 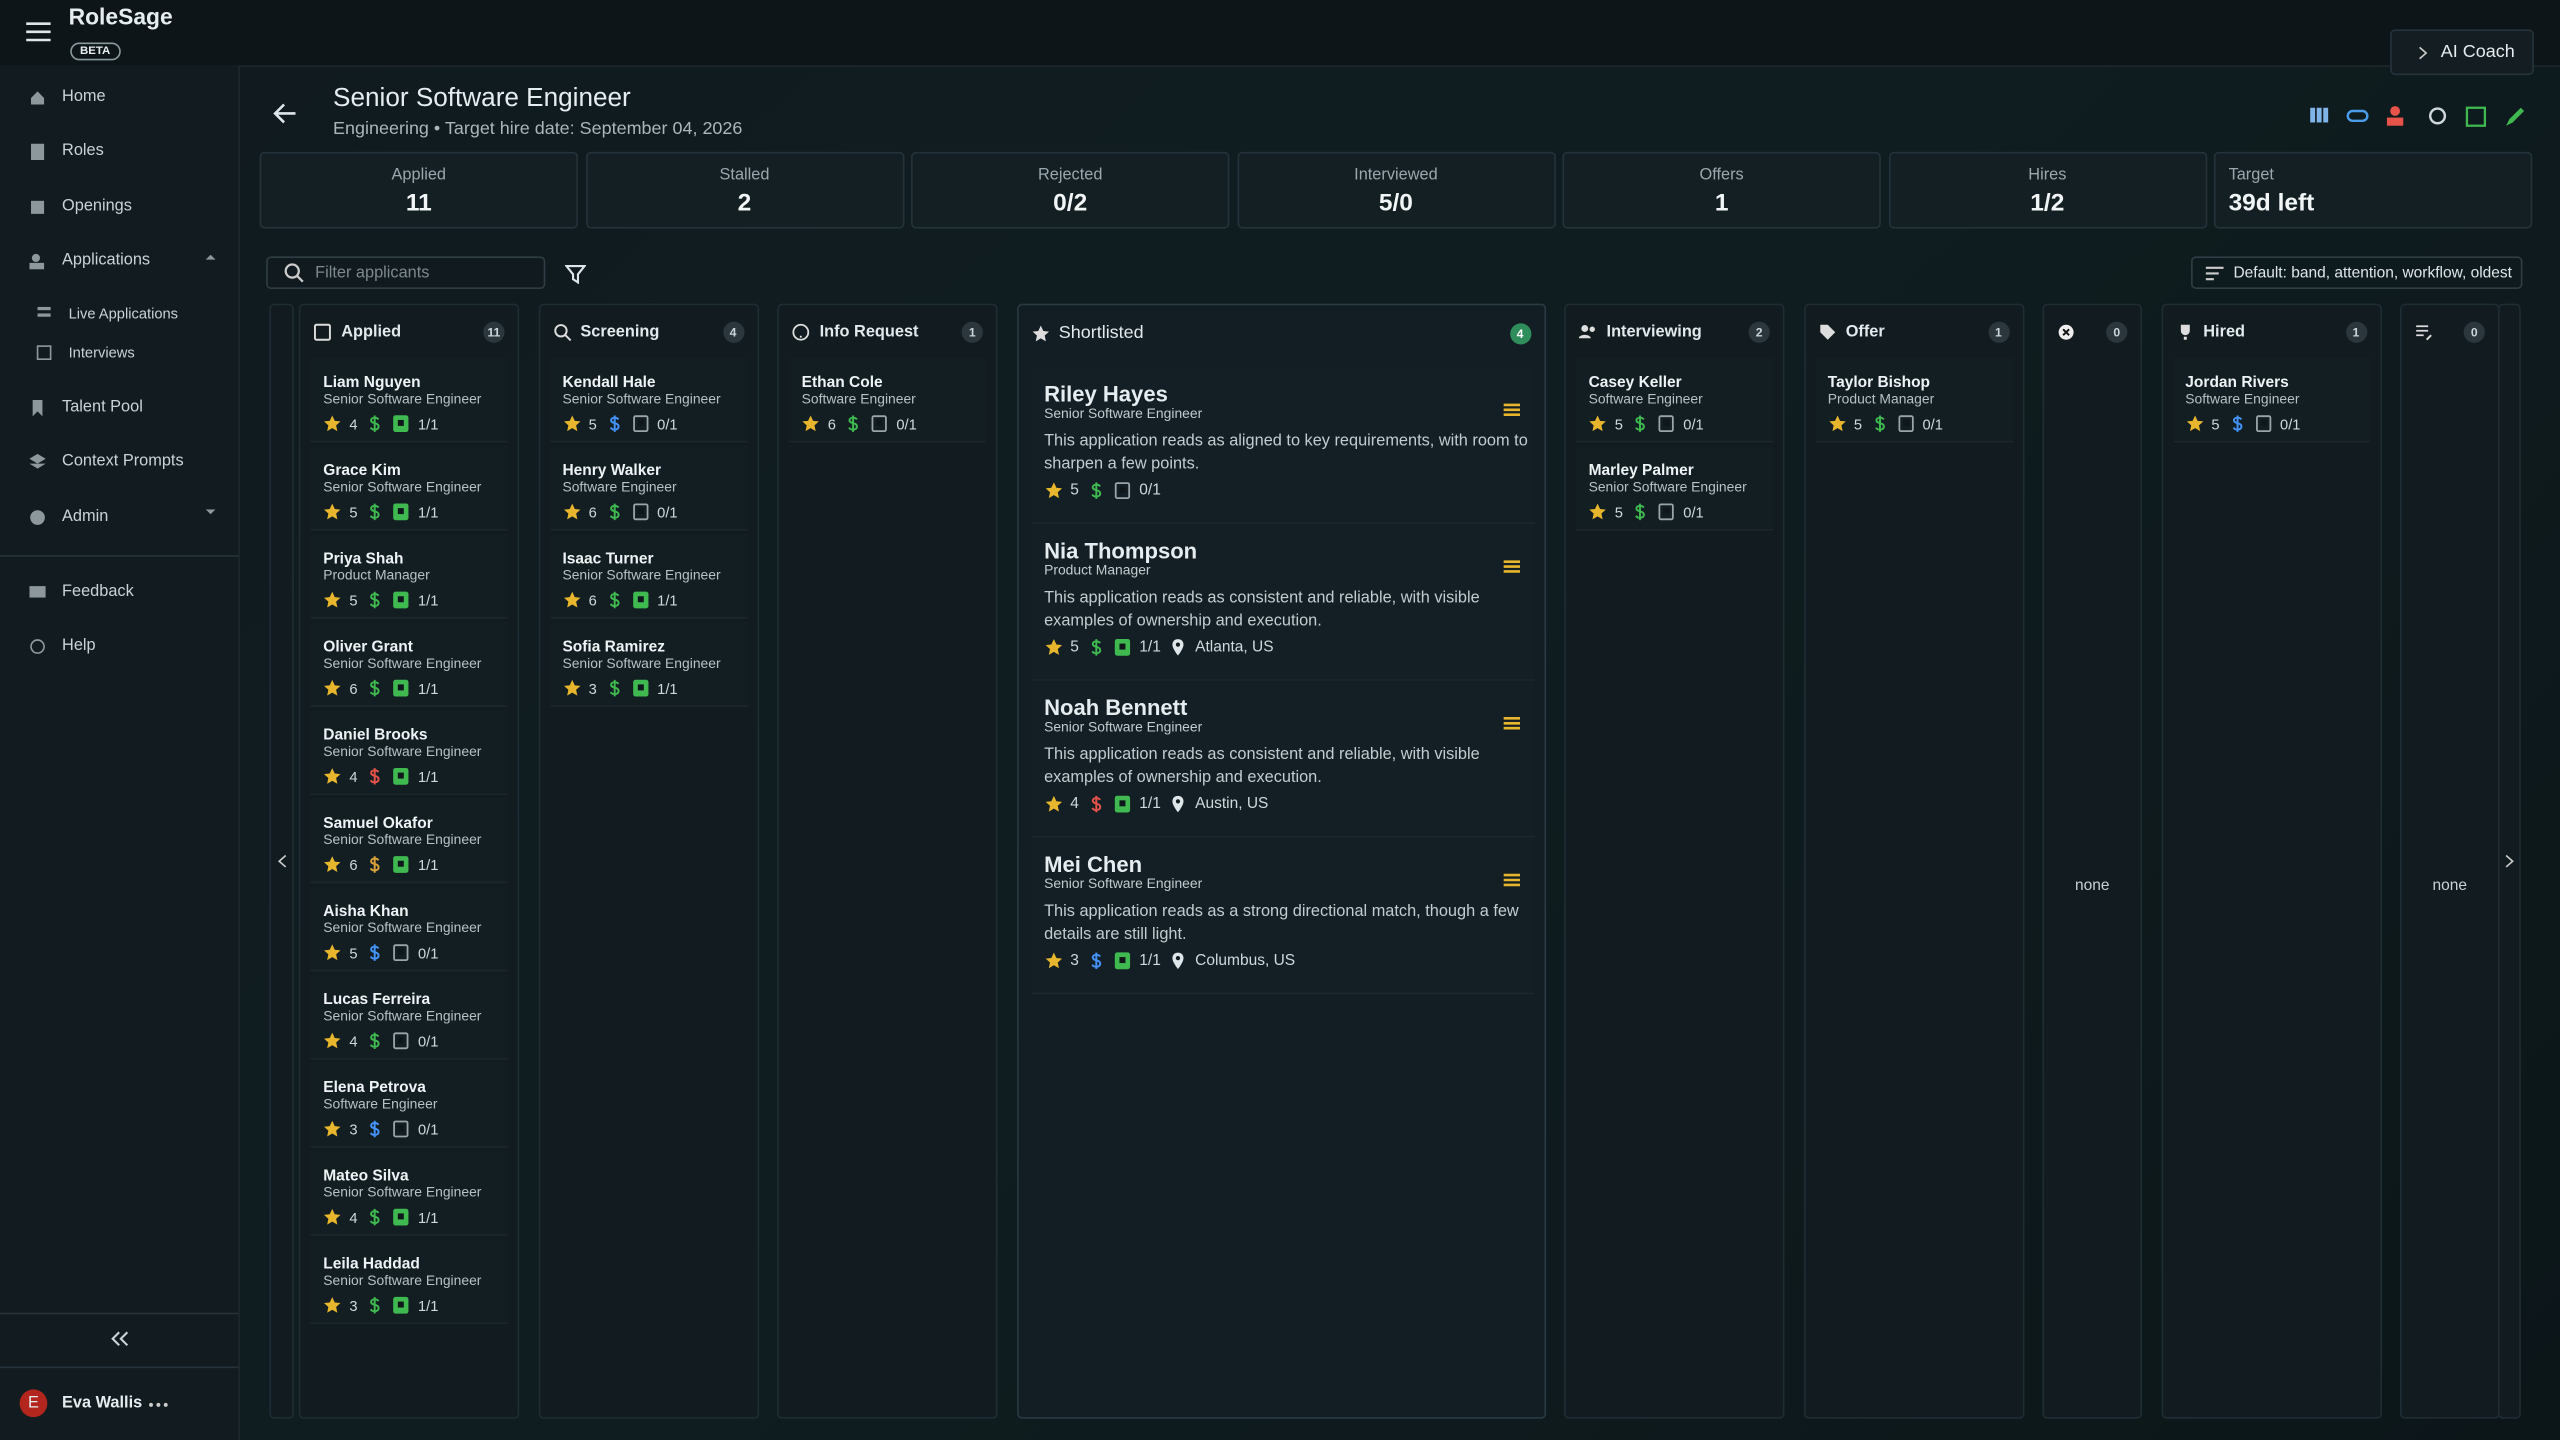 I want to click on pay-icon, so click(x=1096, y=961).